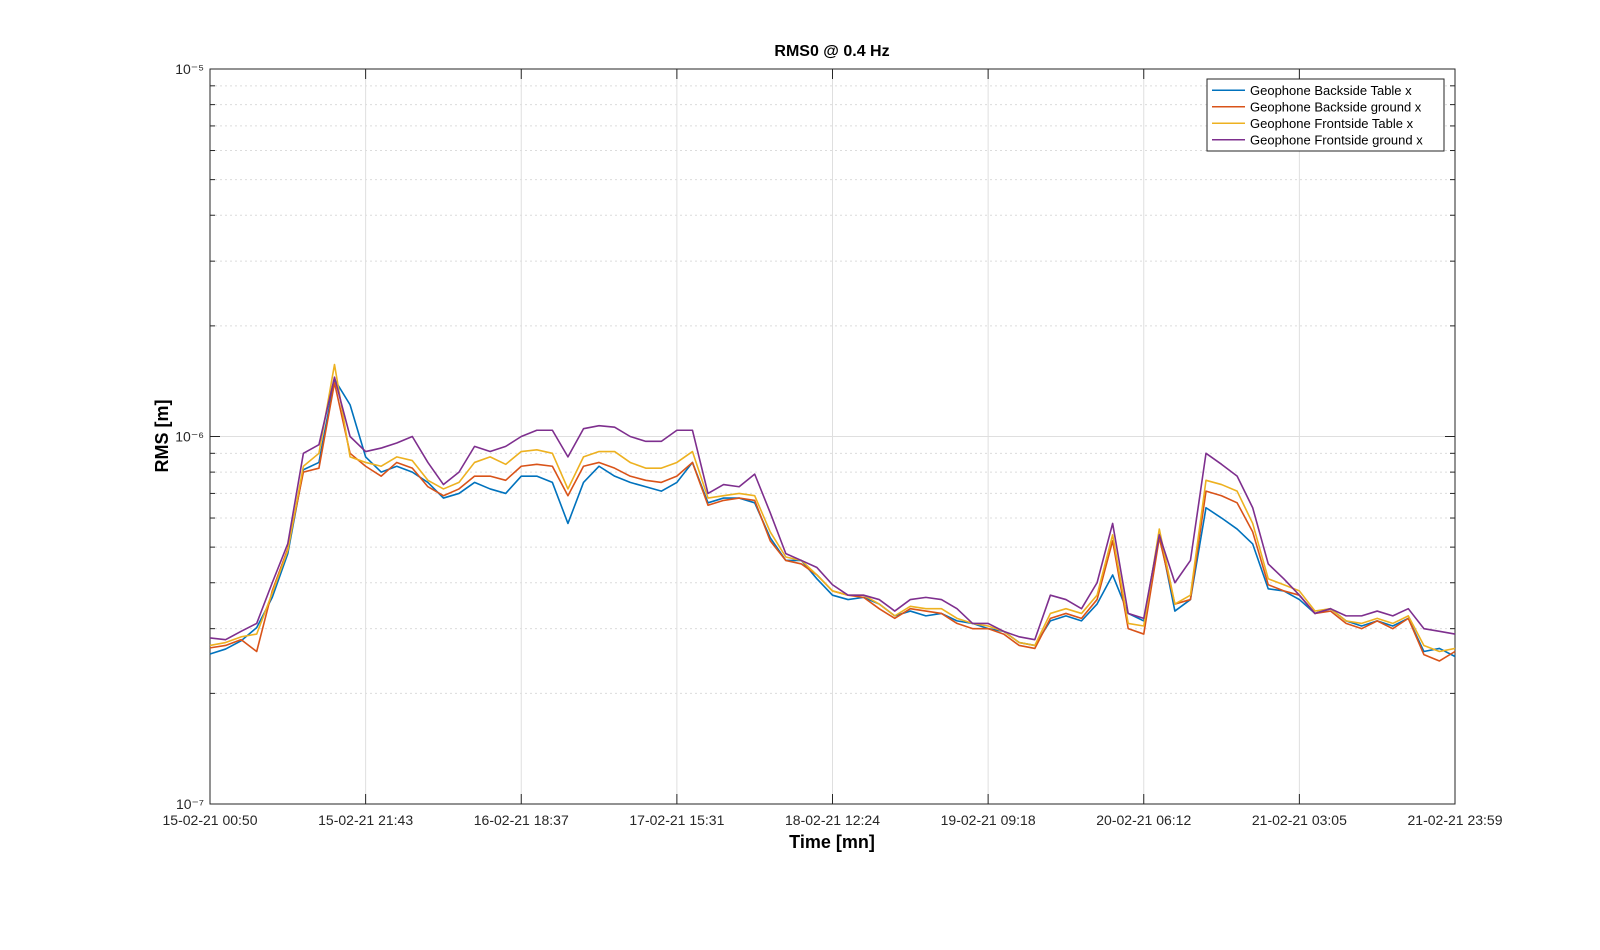 The width and height of the screenshot is (1600, 950). I want to click on y-tick-label: 10⁻⁶, so click(189, 437).